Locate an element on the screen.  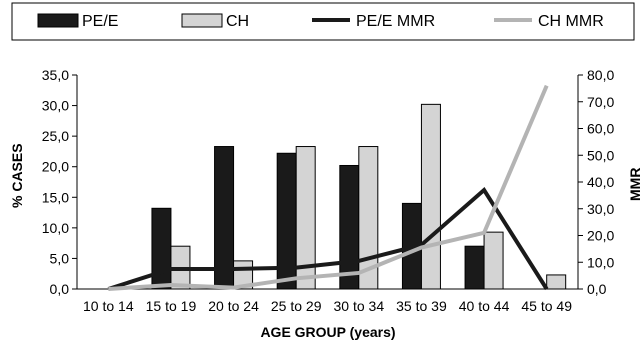
y2-axis-ticks: 0,0 10,0 20,0 30,0 40,0 50,0 60,0 70,0 80,0 is located at coordinates (596, 182).